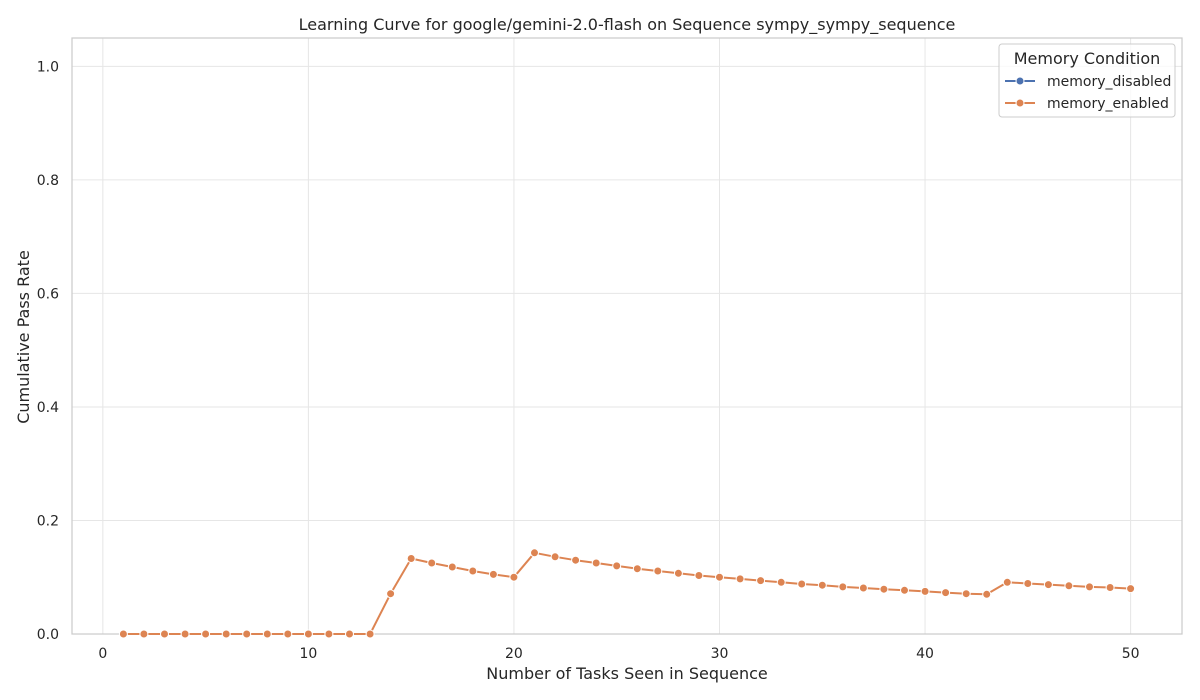 The image size is (1200, 700). I want to click on x-tick-label: 50, so click(1131, 654).